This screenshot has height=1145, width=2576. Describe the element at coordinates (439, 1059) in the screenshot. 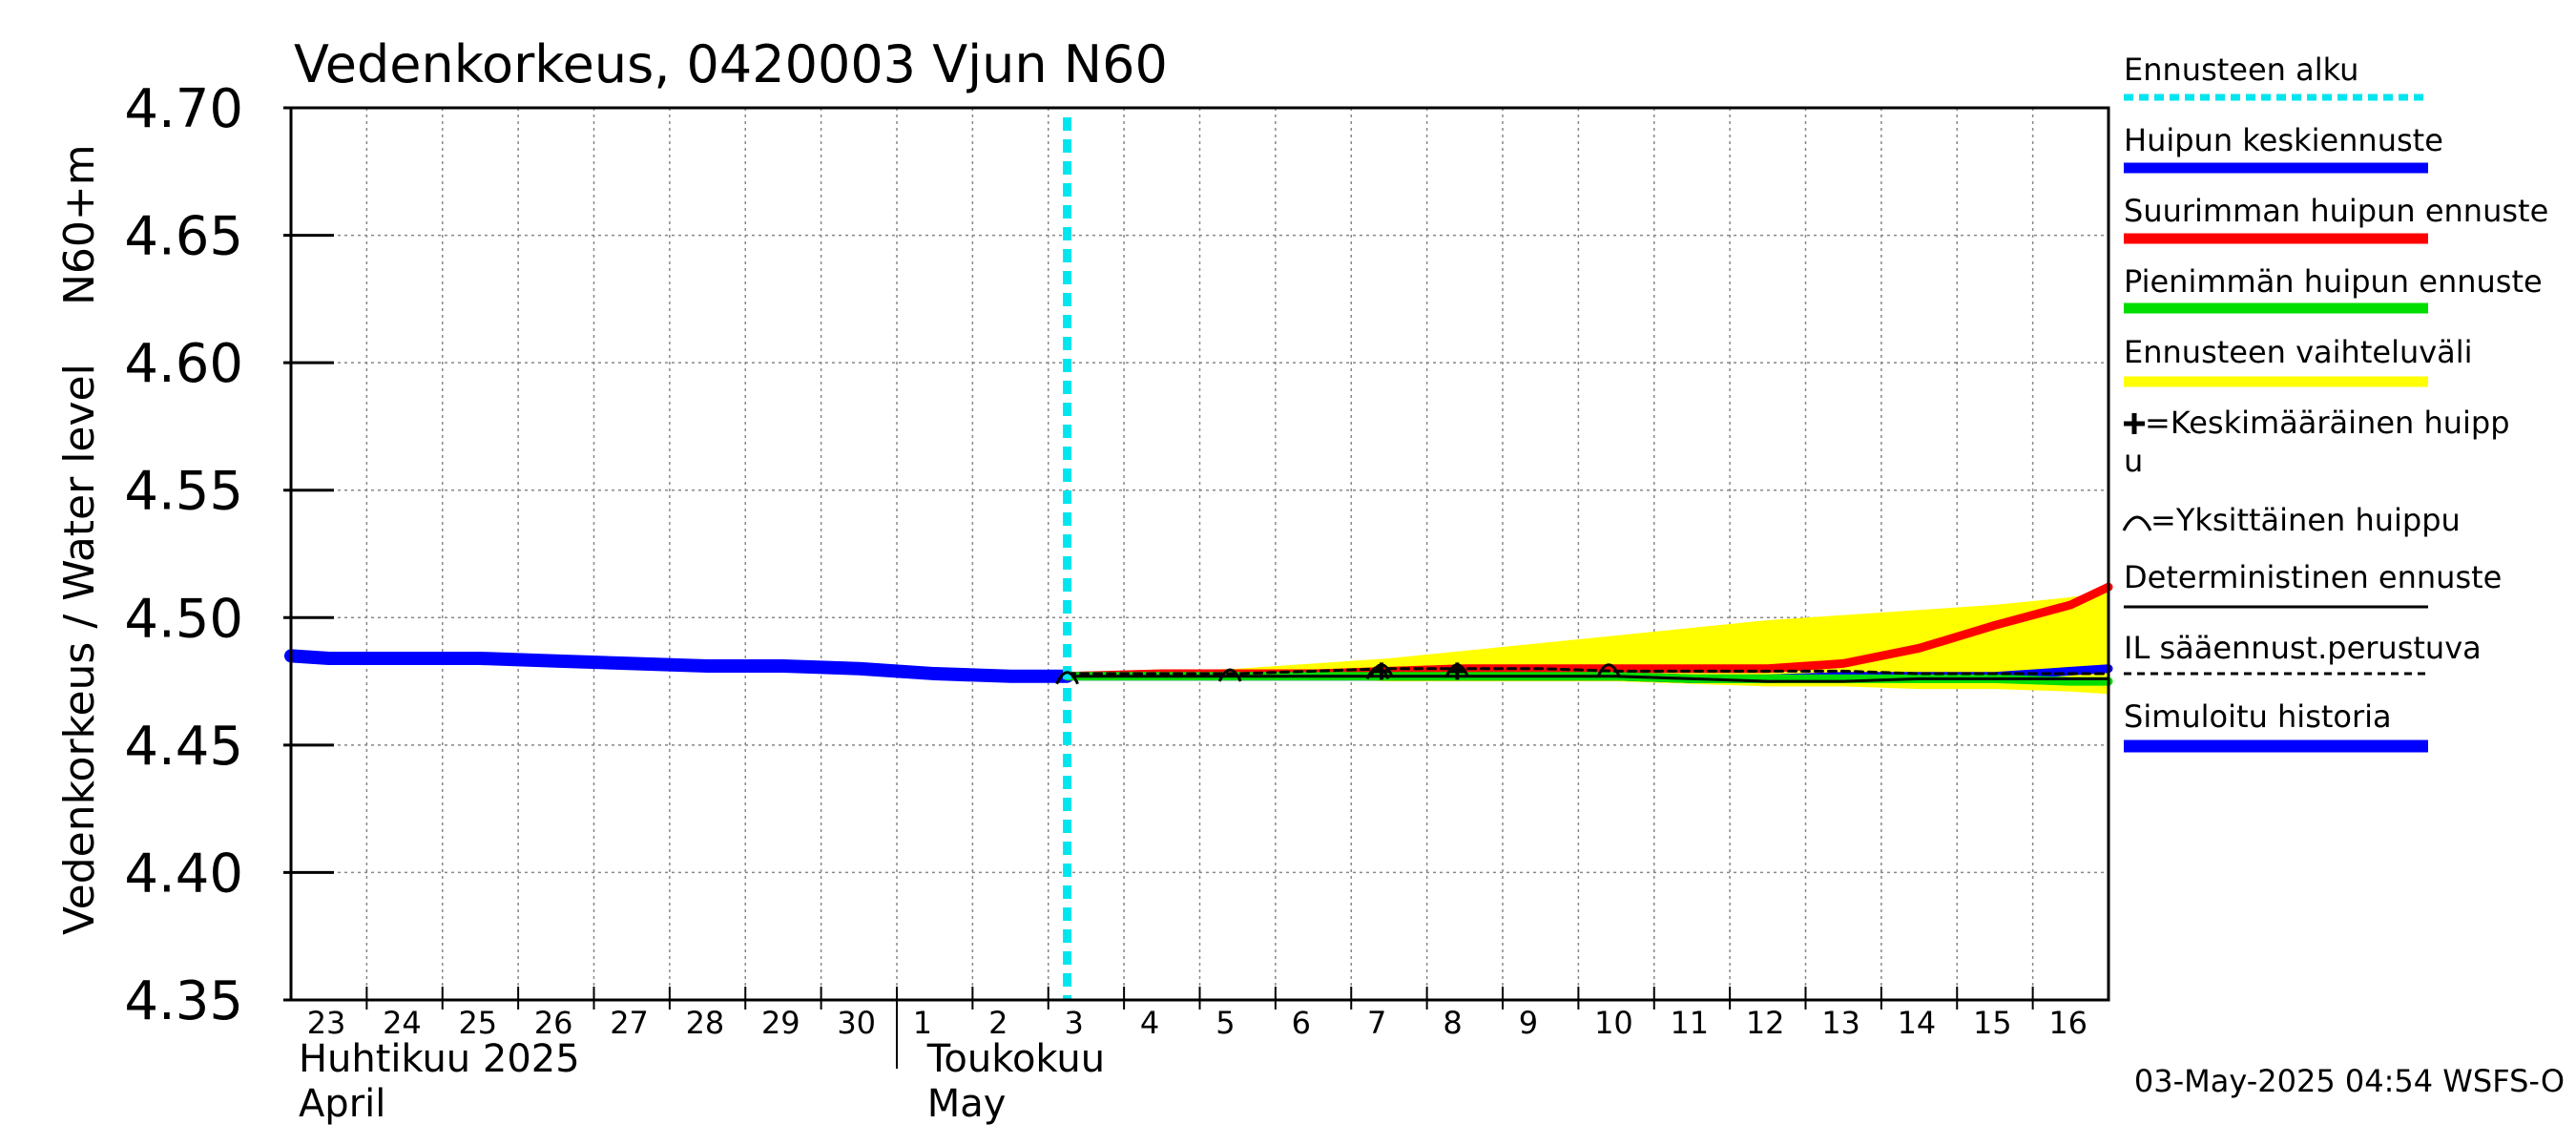

I see `month-label-fi: Huhtikuu 2025` at that location.